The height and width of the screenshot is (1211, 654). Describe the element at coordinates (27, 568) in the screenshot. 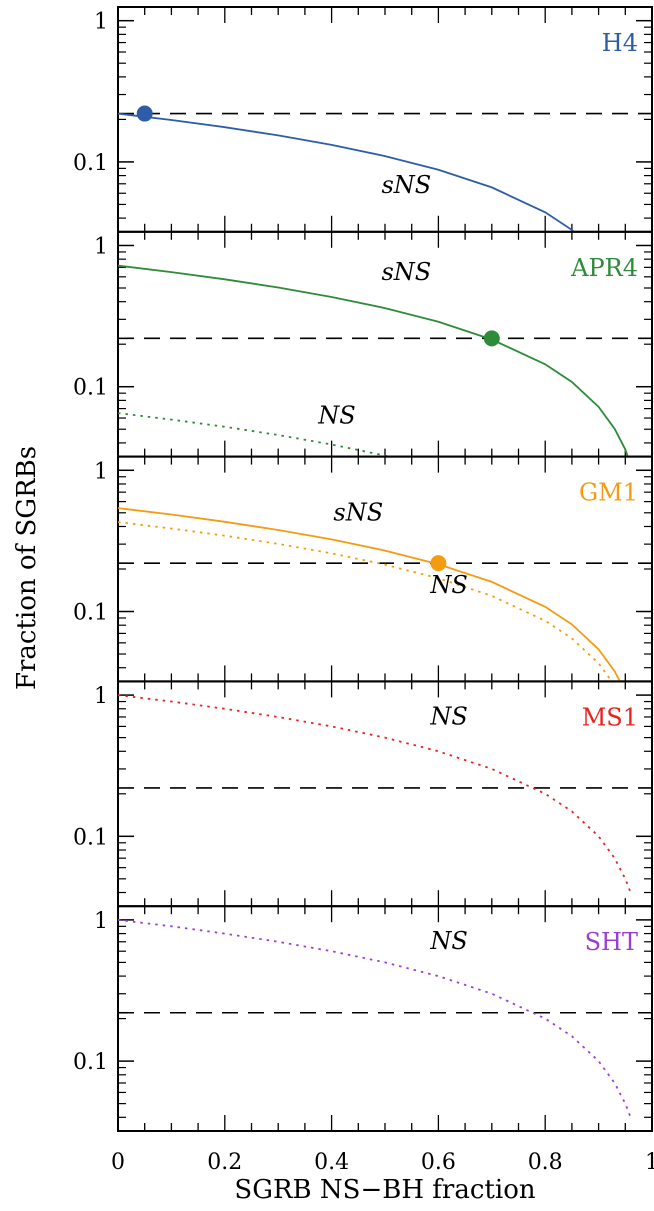

I see `y-axis-title: Fraction of SGRBs` at that location.